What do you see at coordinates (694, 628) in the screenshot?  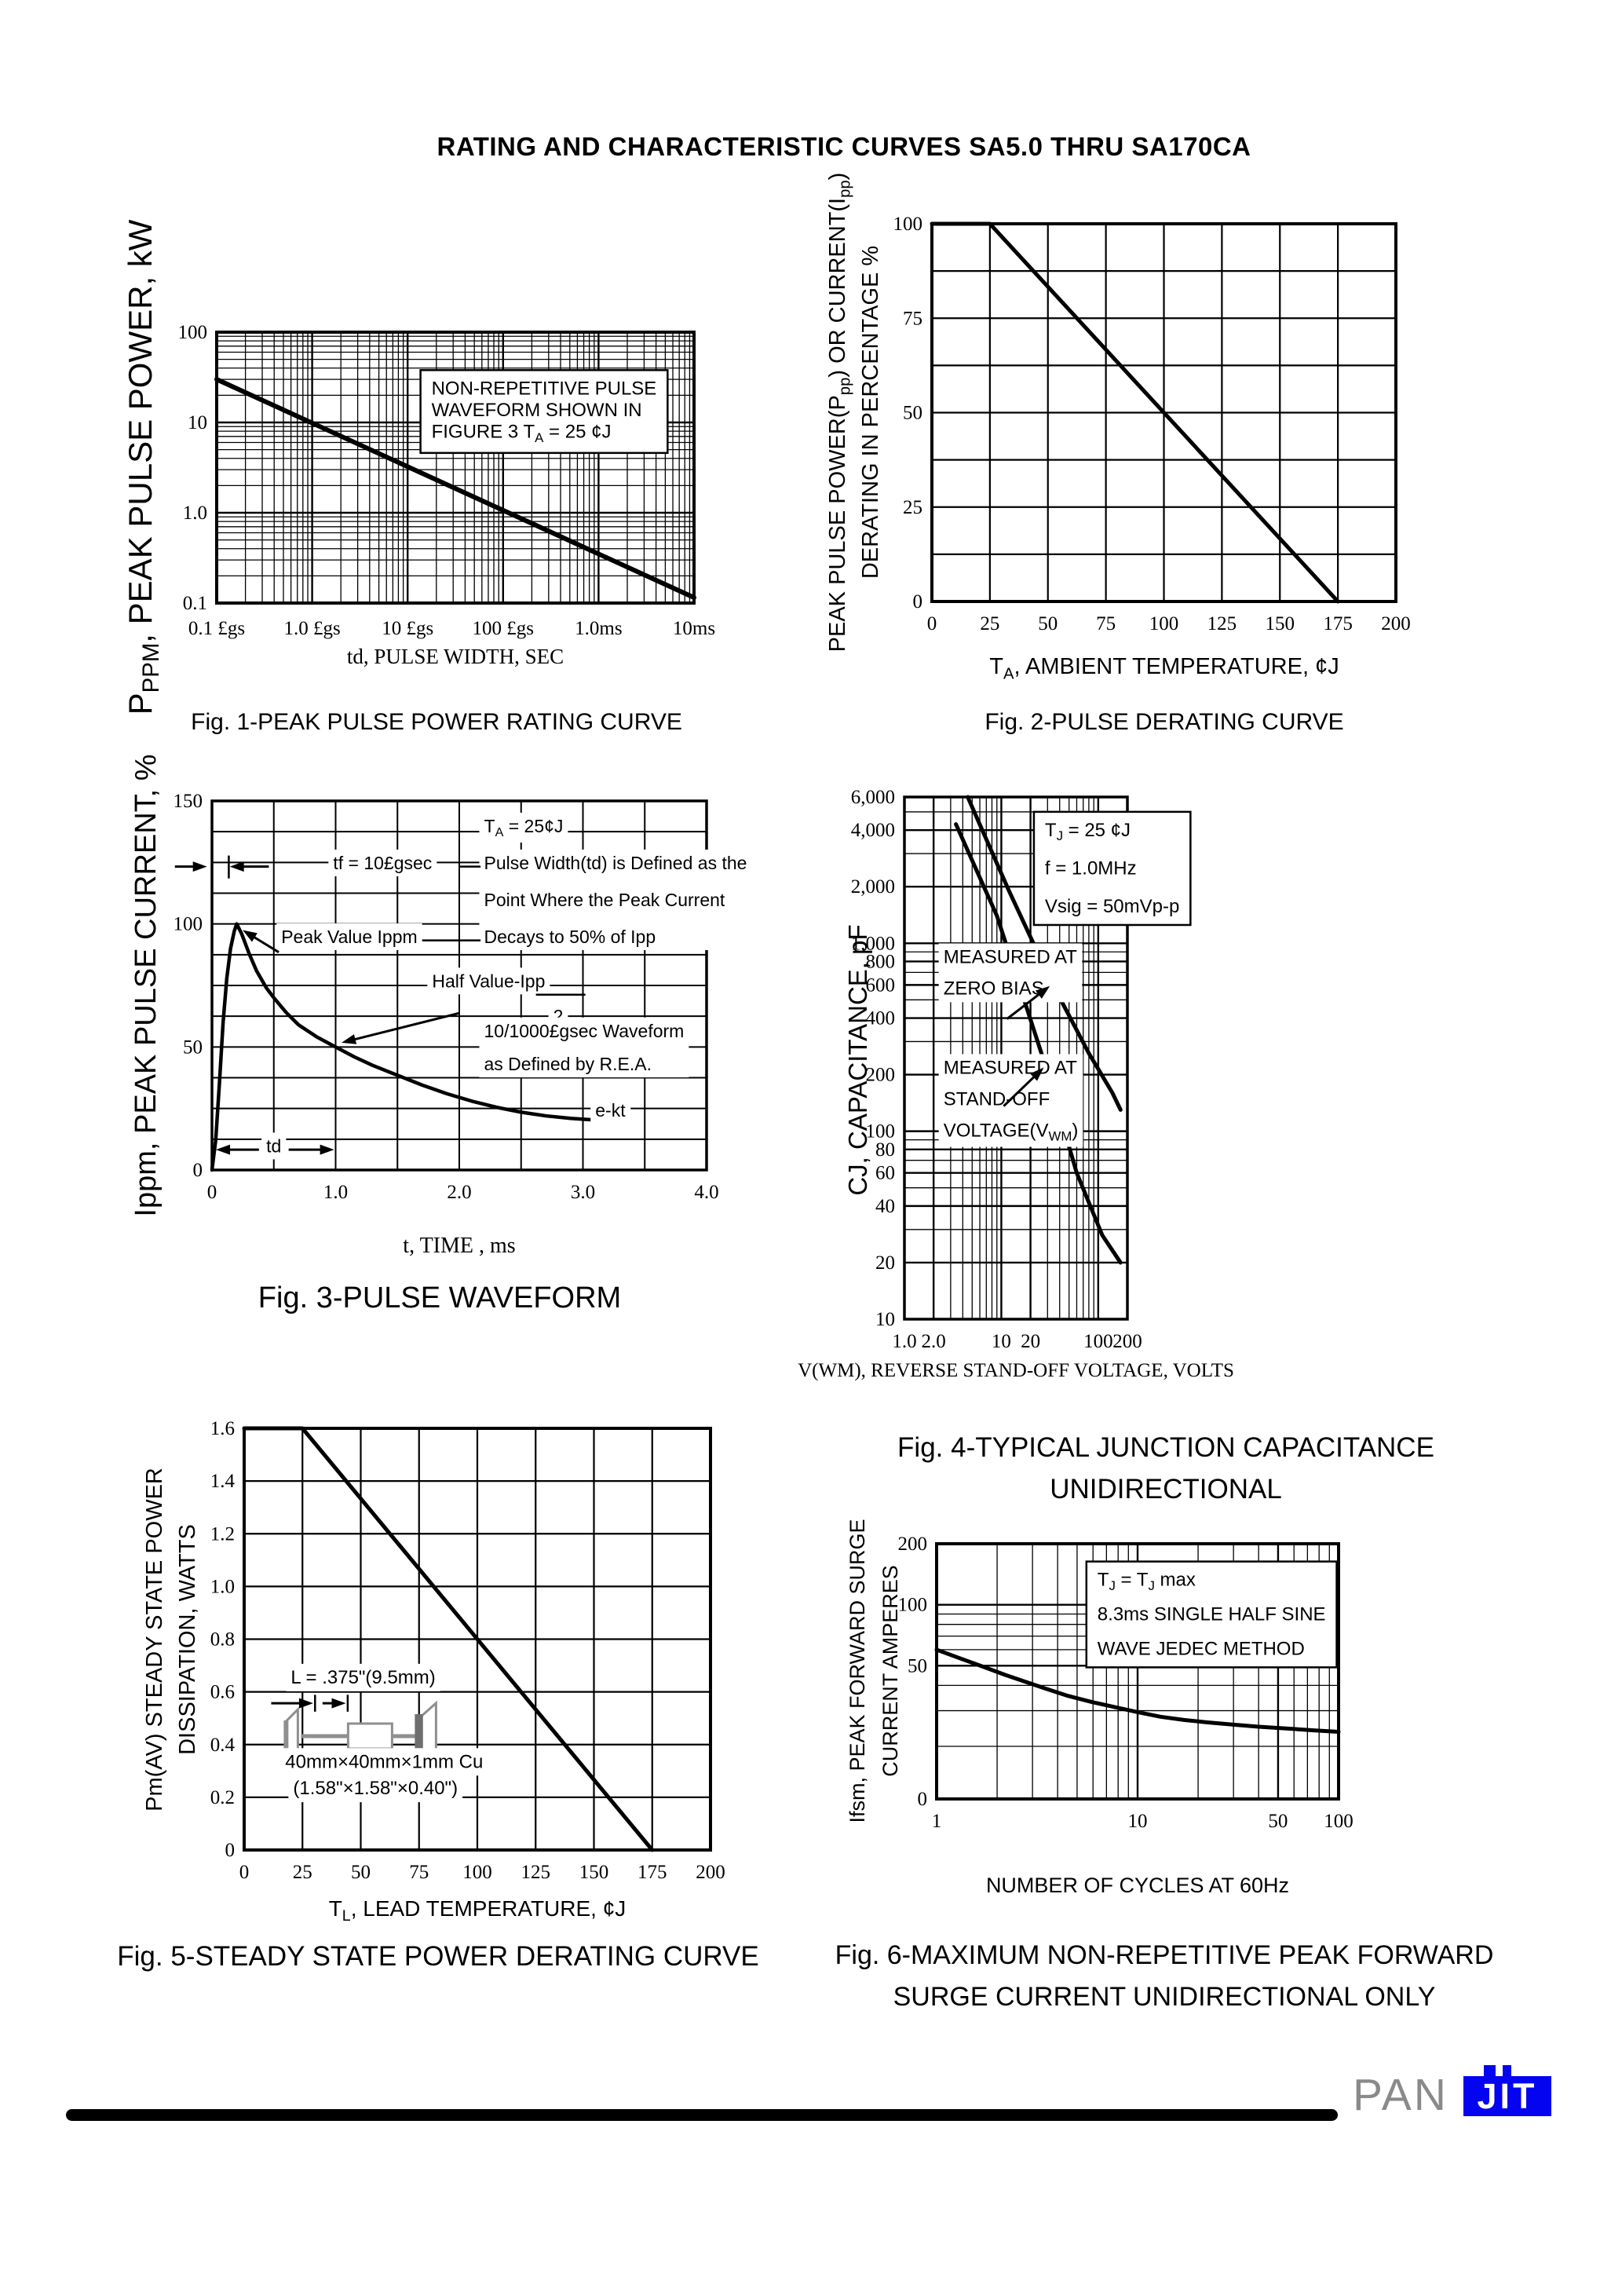 I see `svg-text: 10ms` at bounding box center [694, 628].